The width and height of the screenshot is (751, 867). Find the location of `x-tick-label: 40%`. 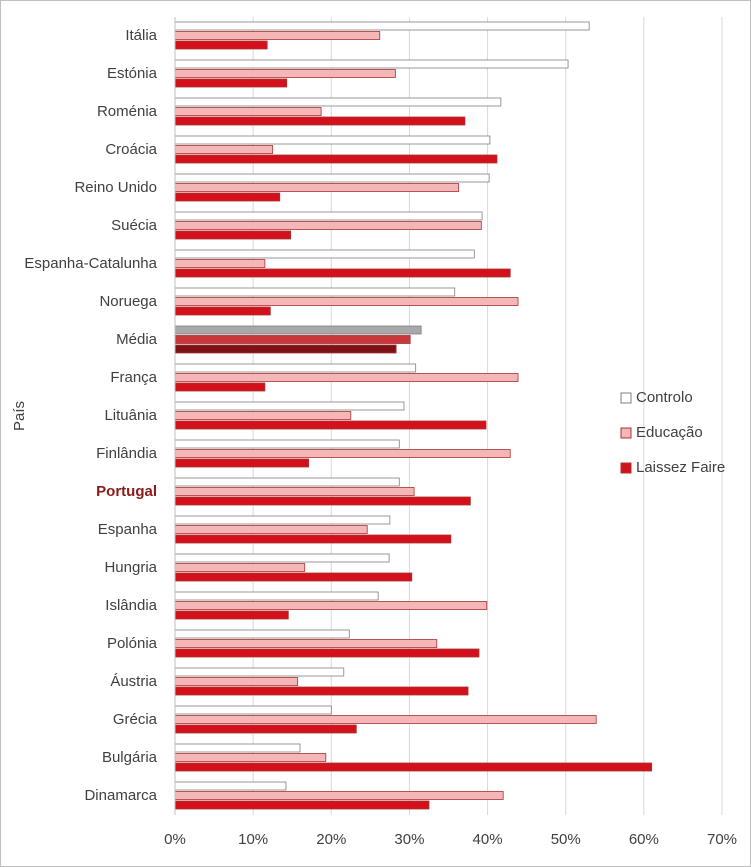

x-tick-label: 40% is located at coordinates (488, 839).